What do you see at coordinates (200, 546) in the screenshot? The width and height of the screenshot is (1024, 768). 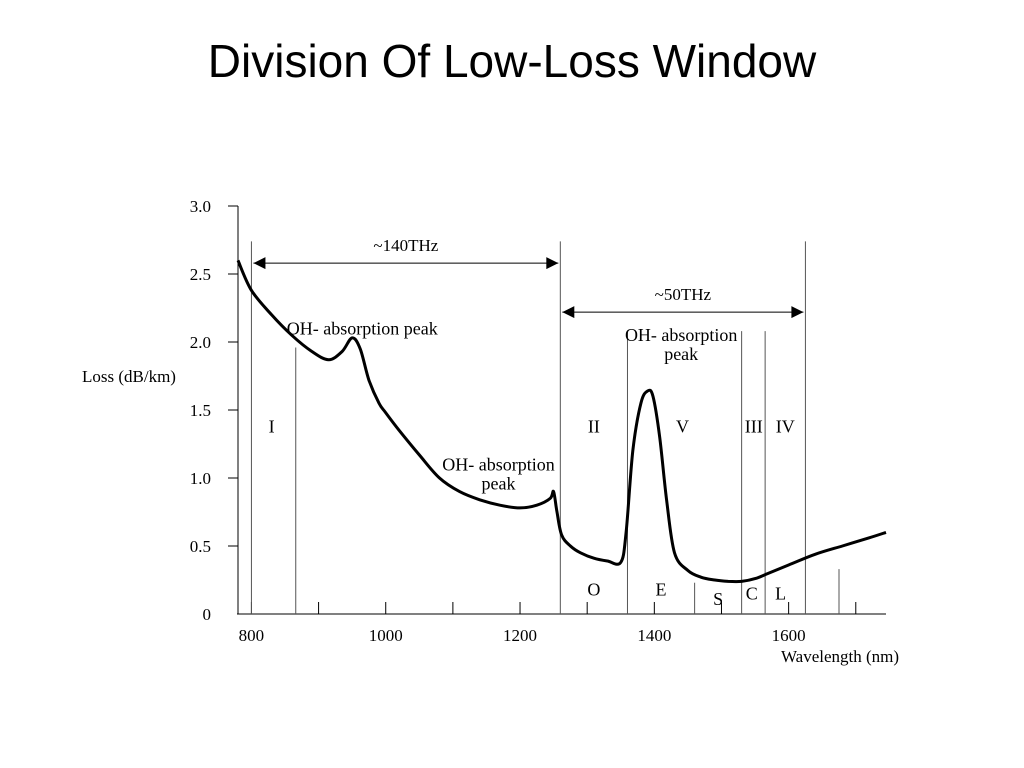 I see `y-tick-label: 0.5` at bounding box center [200, 546].